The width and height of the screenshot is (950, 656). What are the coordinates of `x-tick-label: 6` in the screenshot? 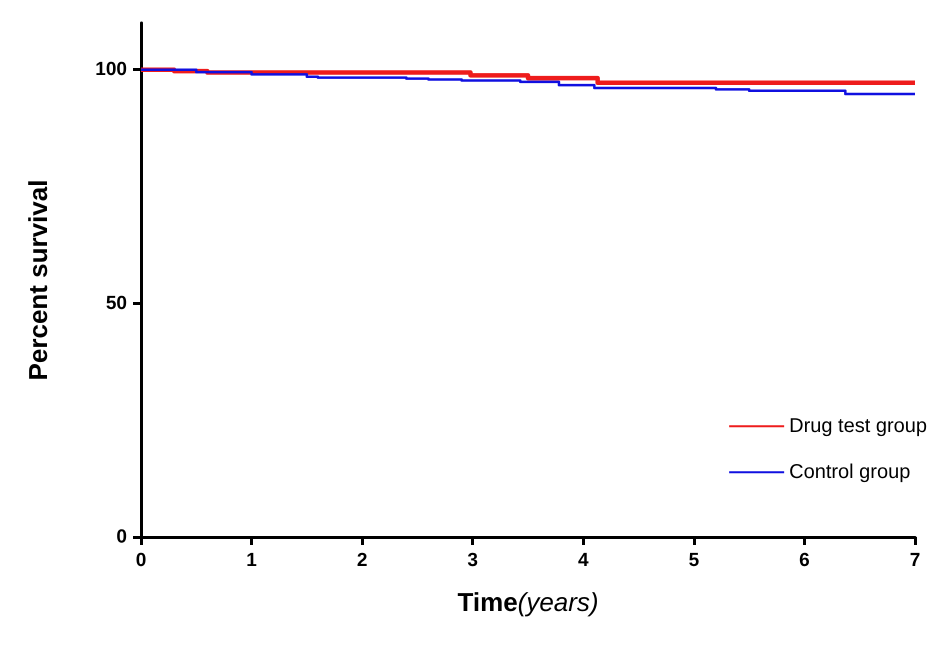 It's located at (804, 560).